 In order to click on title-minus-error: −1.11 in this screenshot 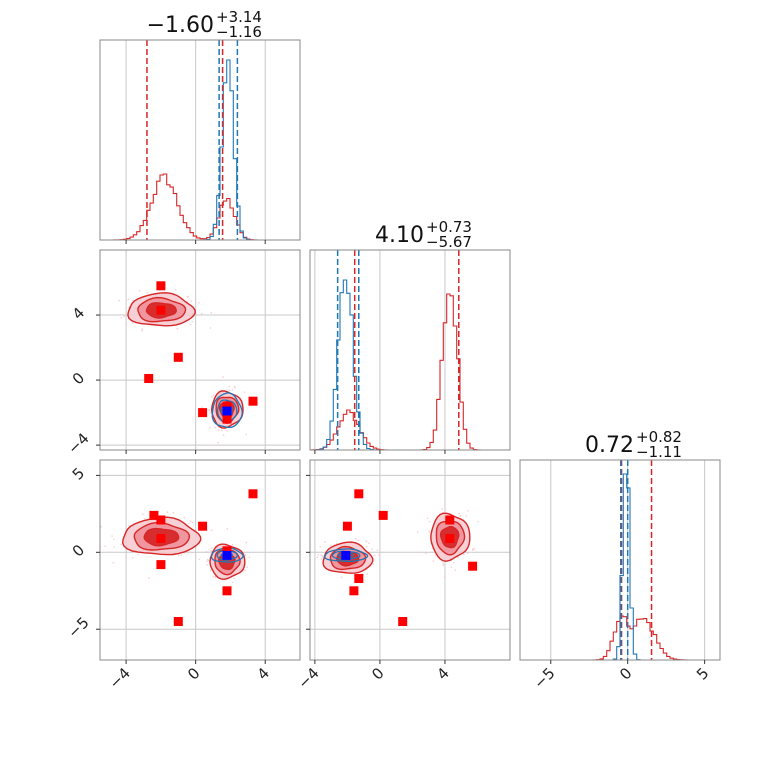, I will do `click(659, 452)`.